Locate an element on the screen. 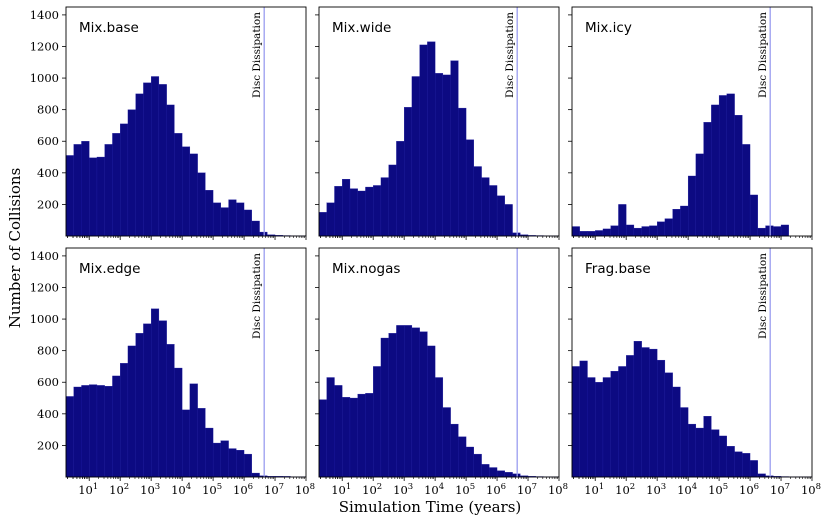  panel-title: Mix.nogas is located at coordinates (366, 269).